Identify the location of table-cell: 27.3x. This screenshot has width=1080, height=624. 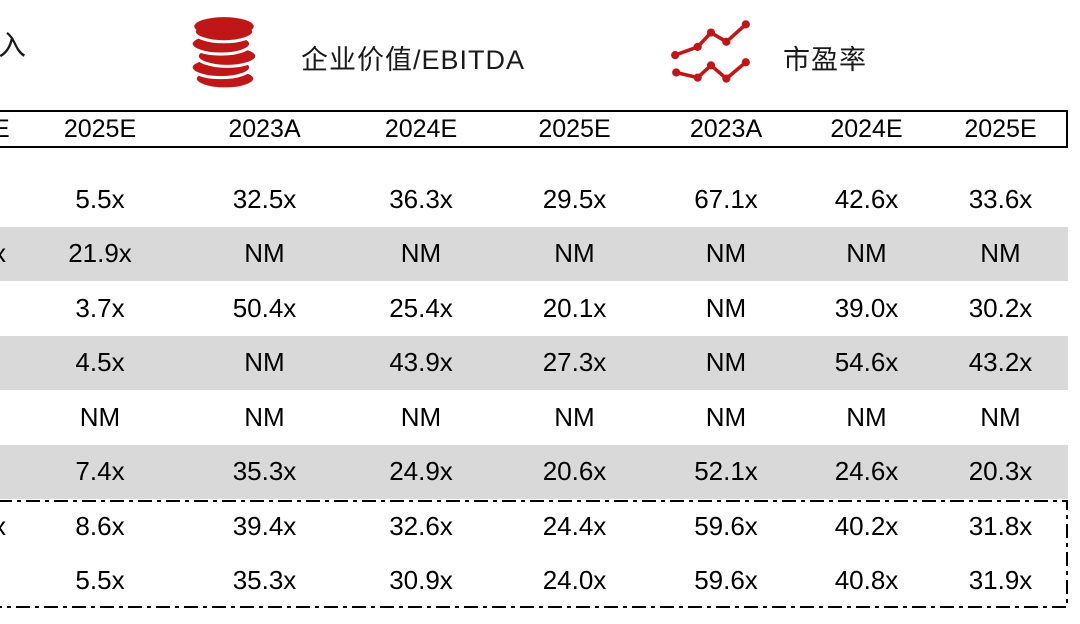
(574, 362).